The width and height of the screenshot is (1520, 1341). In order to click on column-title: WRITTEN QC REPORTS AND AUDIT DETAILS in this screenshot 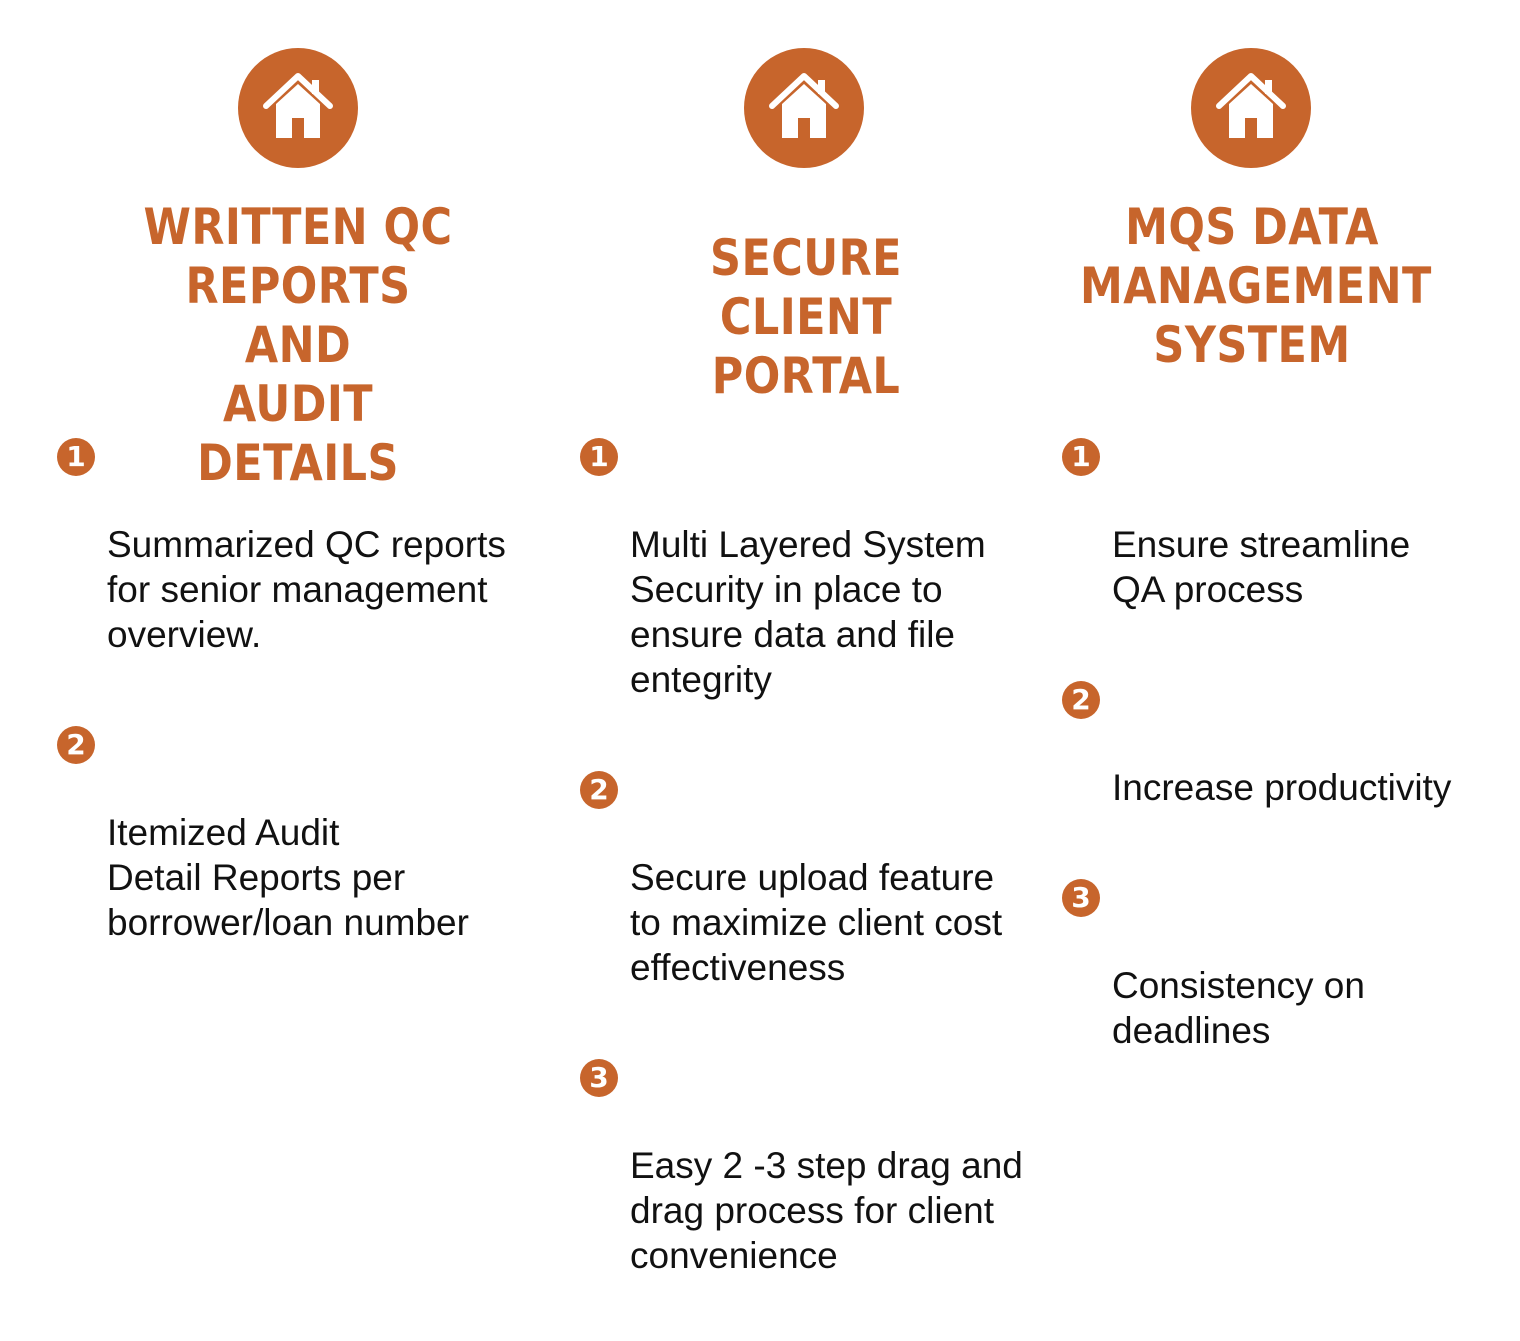, I will do `click(298, 345)`.